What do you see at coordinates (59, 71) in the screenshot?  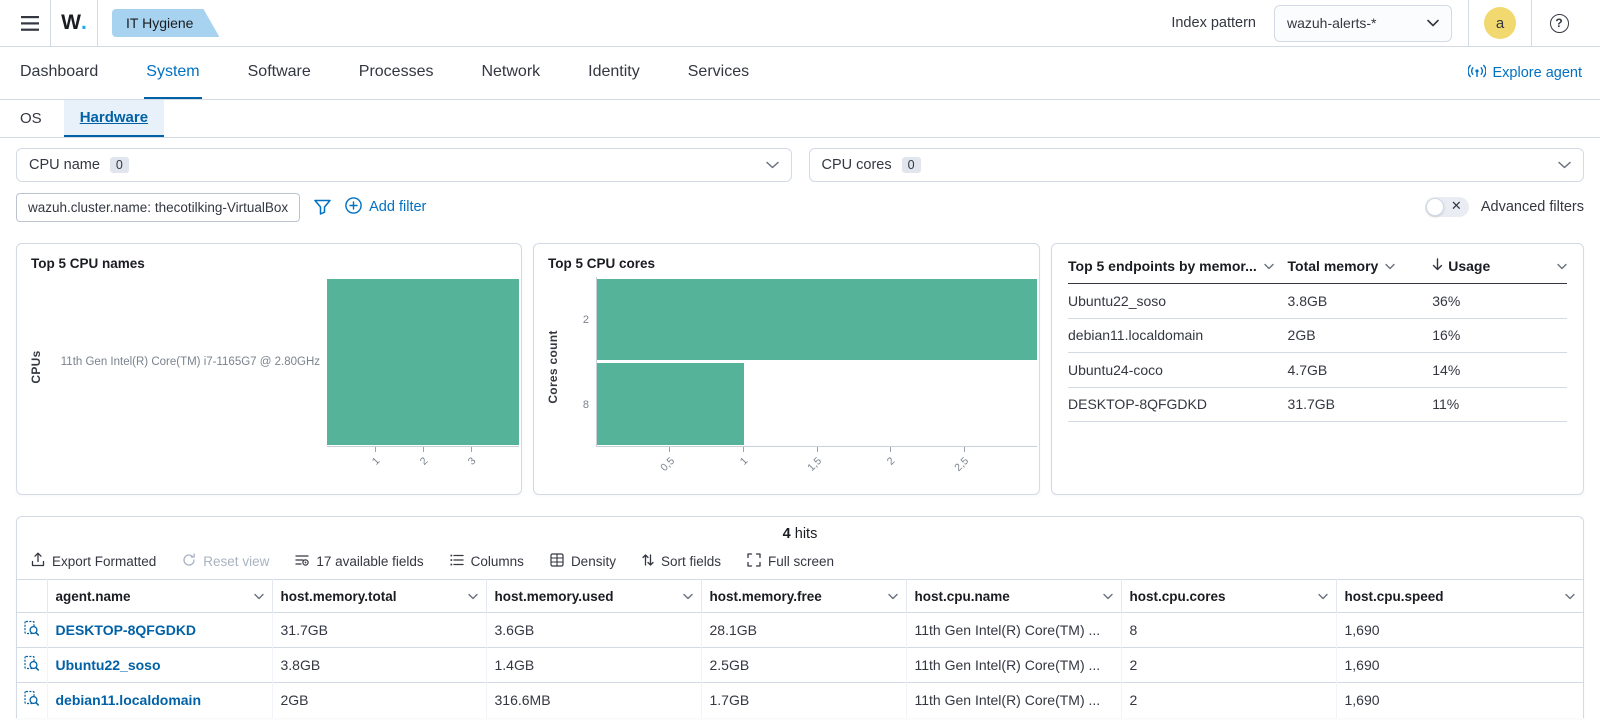 I see `tab-dashboard: Dashboard` at bounding box center [59, 71].